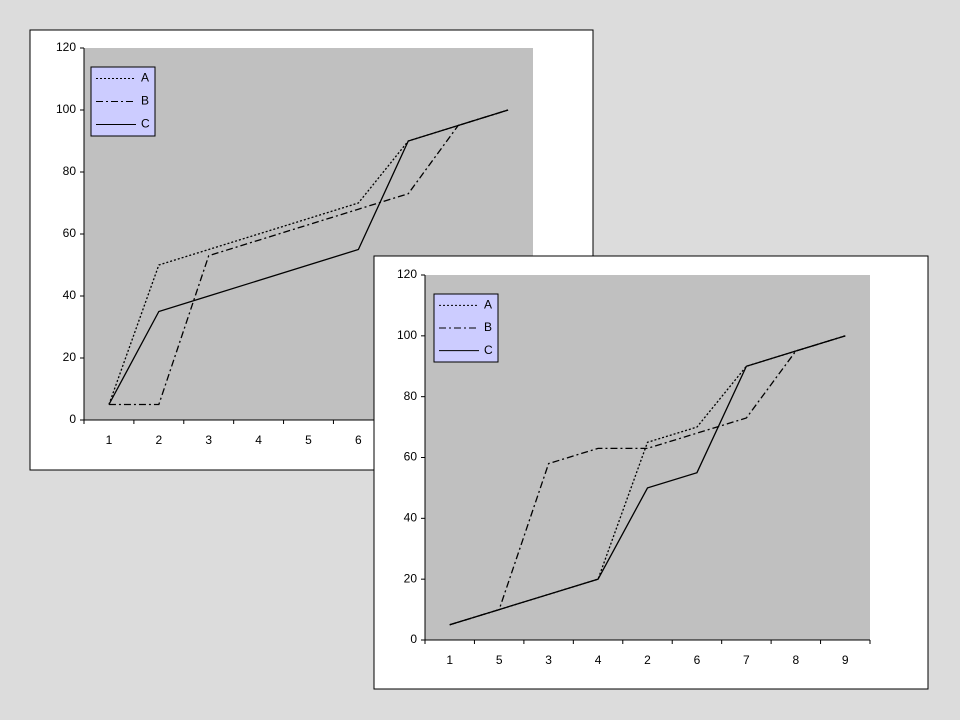  I want to click on x-tick-label: 7, so click(746, 660).